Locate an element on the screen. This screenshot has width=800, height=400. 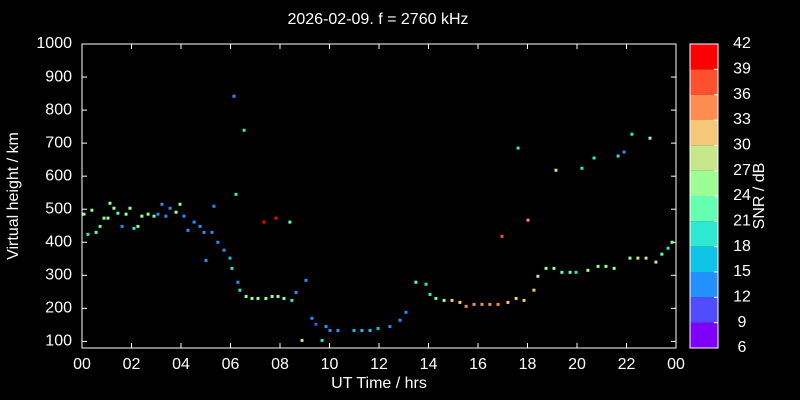
x-tick-label: 10 is located at coordinates (330, 364).